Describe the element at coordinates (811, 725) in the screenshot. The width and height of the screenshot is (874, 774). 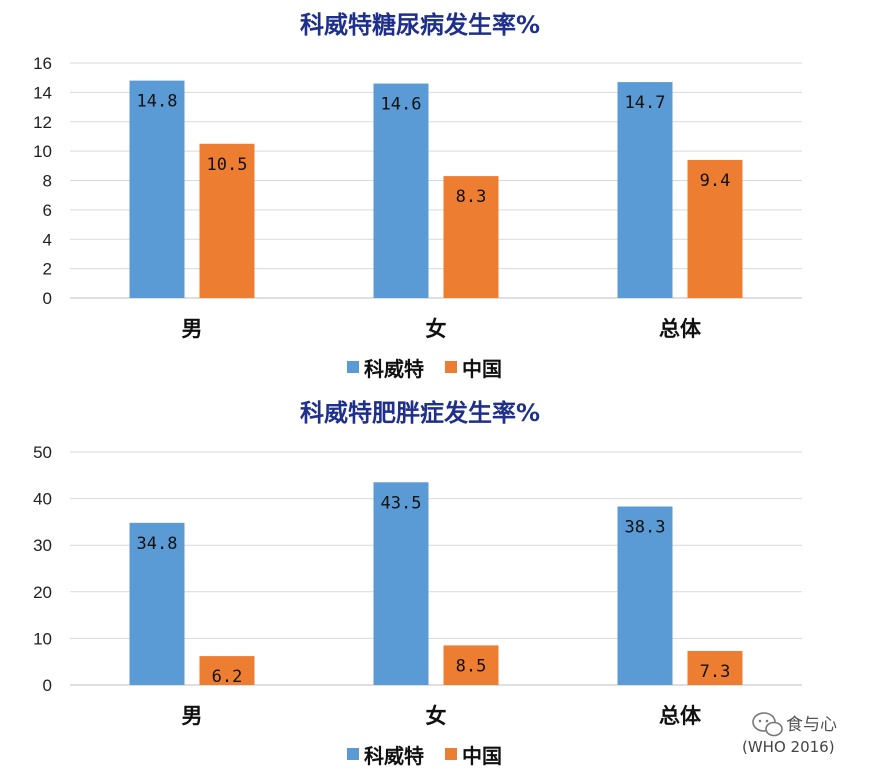
I see `watermark-text: 食与心` at that location.